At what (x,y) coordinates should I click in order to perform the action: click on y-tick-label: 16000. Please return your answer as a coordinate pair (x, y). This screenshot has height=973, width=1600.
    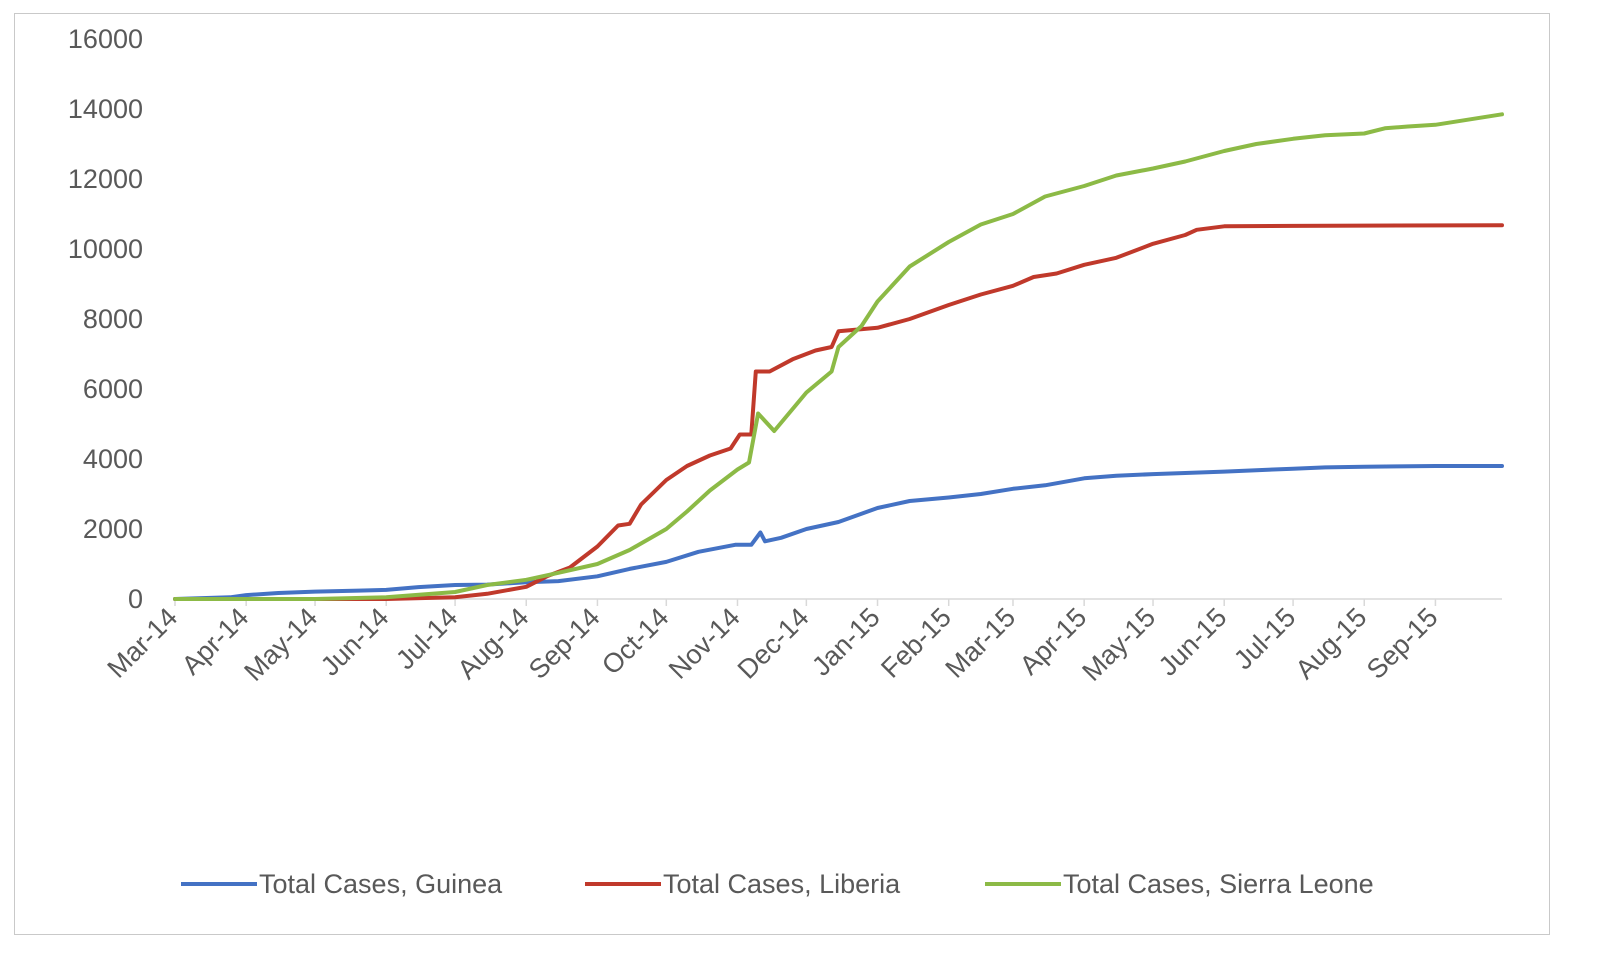
    Looking at the image, I should click on (105, 39).